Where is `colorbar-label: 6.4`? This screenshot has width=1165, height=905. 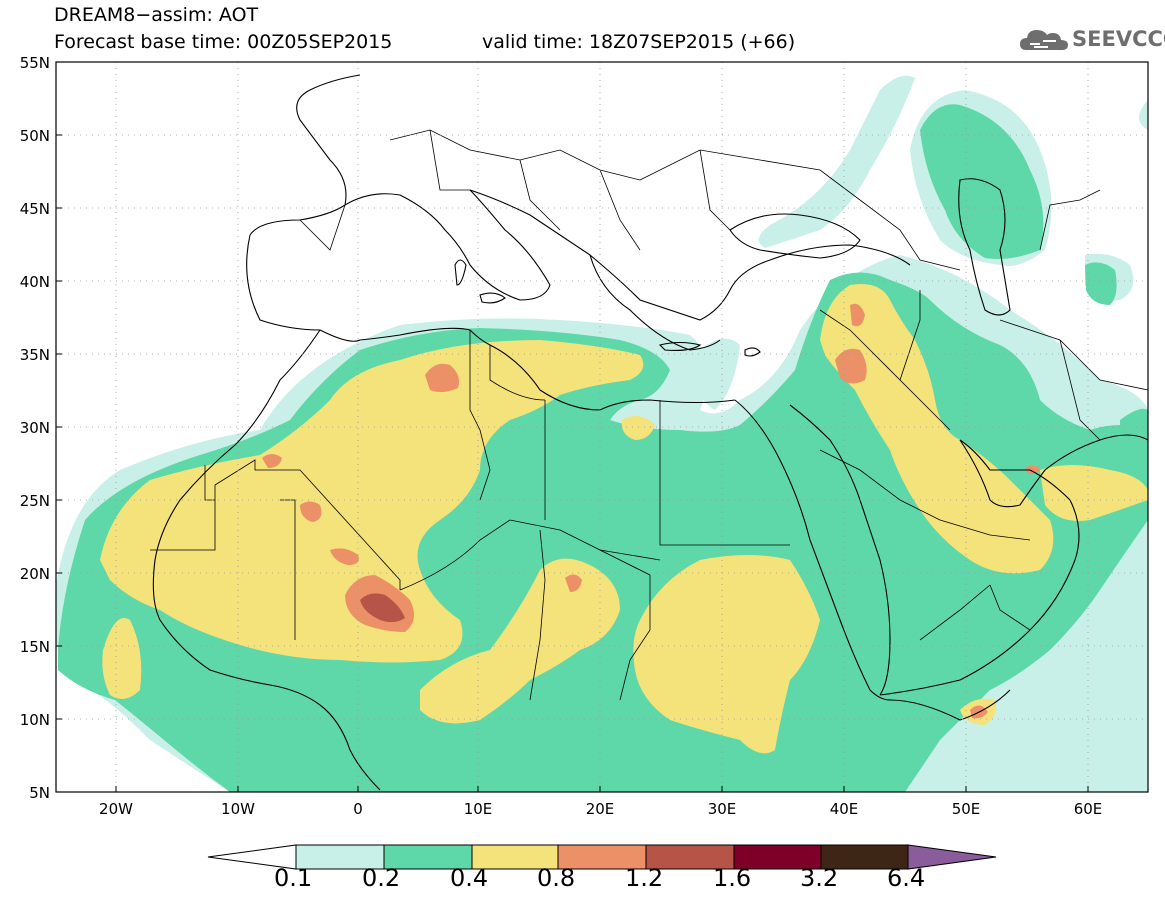
colorbar-label: 6.4 is located at coordinates (906, 878).